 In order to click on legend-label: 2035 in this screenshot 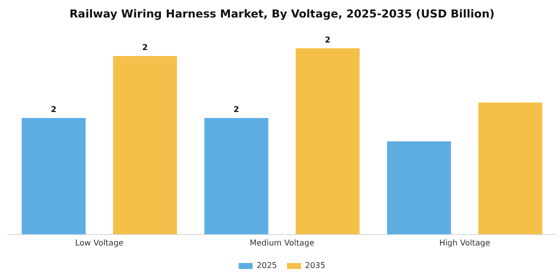, I will do `click(315, 265)`.